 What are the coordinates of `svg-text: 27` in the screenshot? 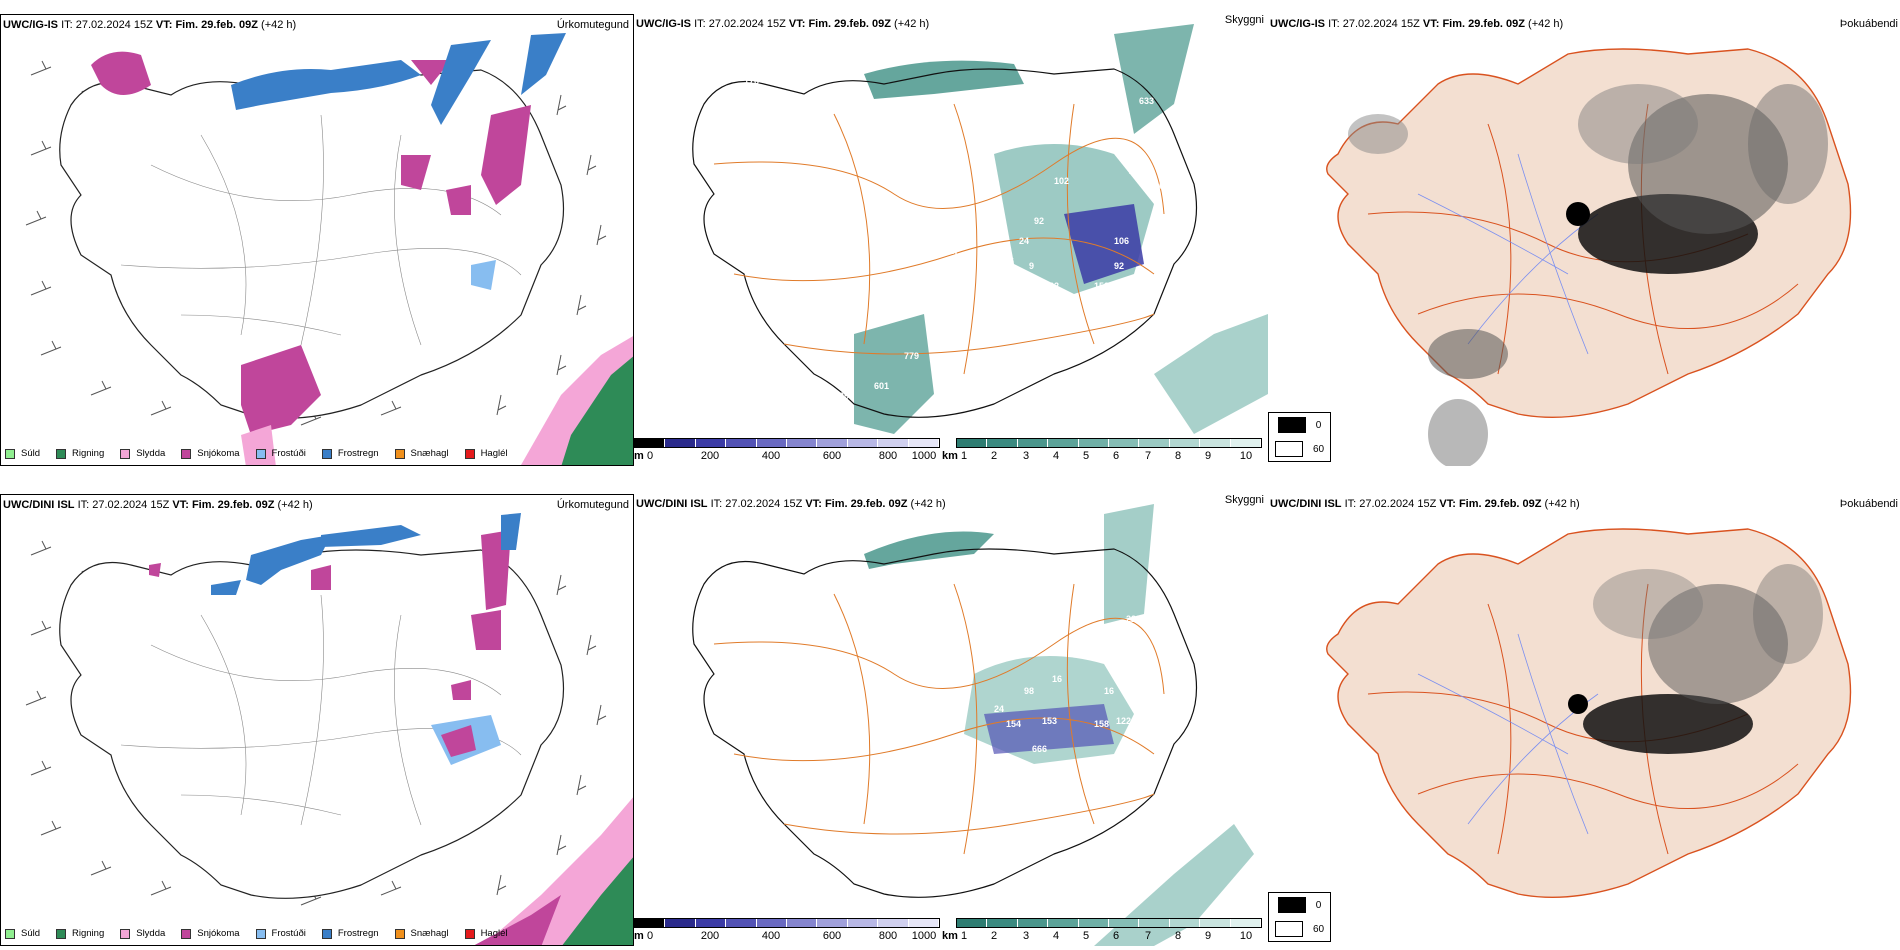 It's located at (954, 251).